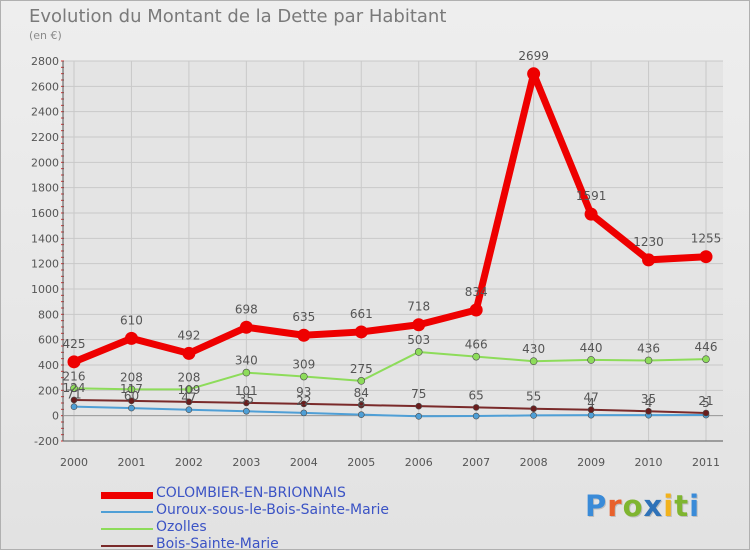 This screenshot has height=550, width=750. I want to click on data-label-ouroux-sous-le-bois-sainte-marie: 47, so click(188, 398).